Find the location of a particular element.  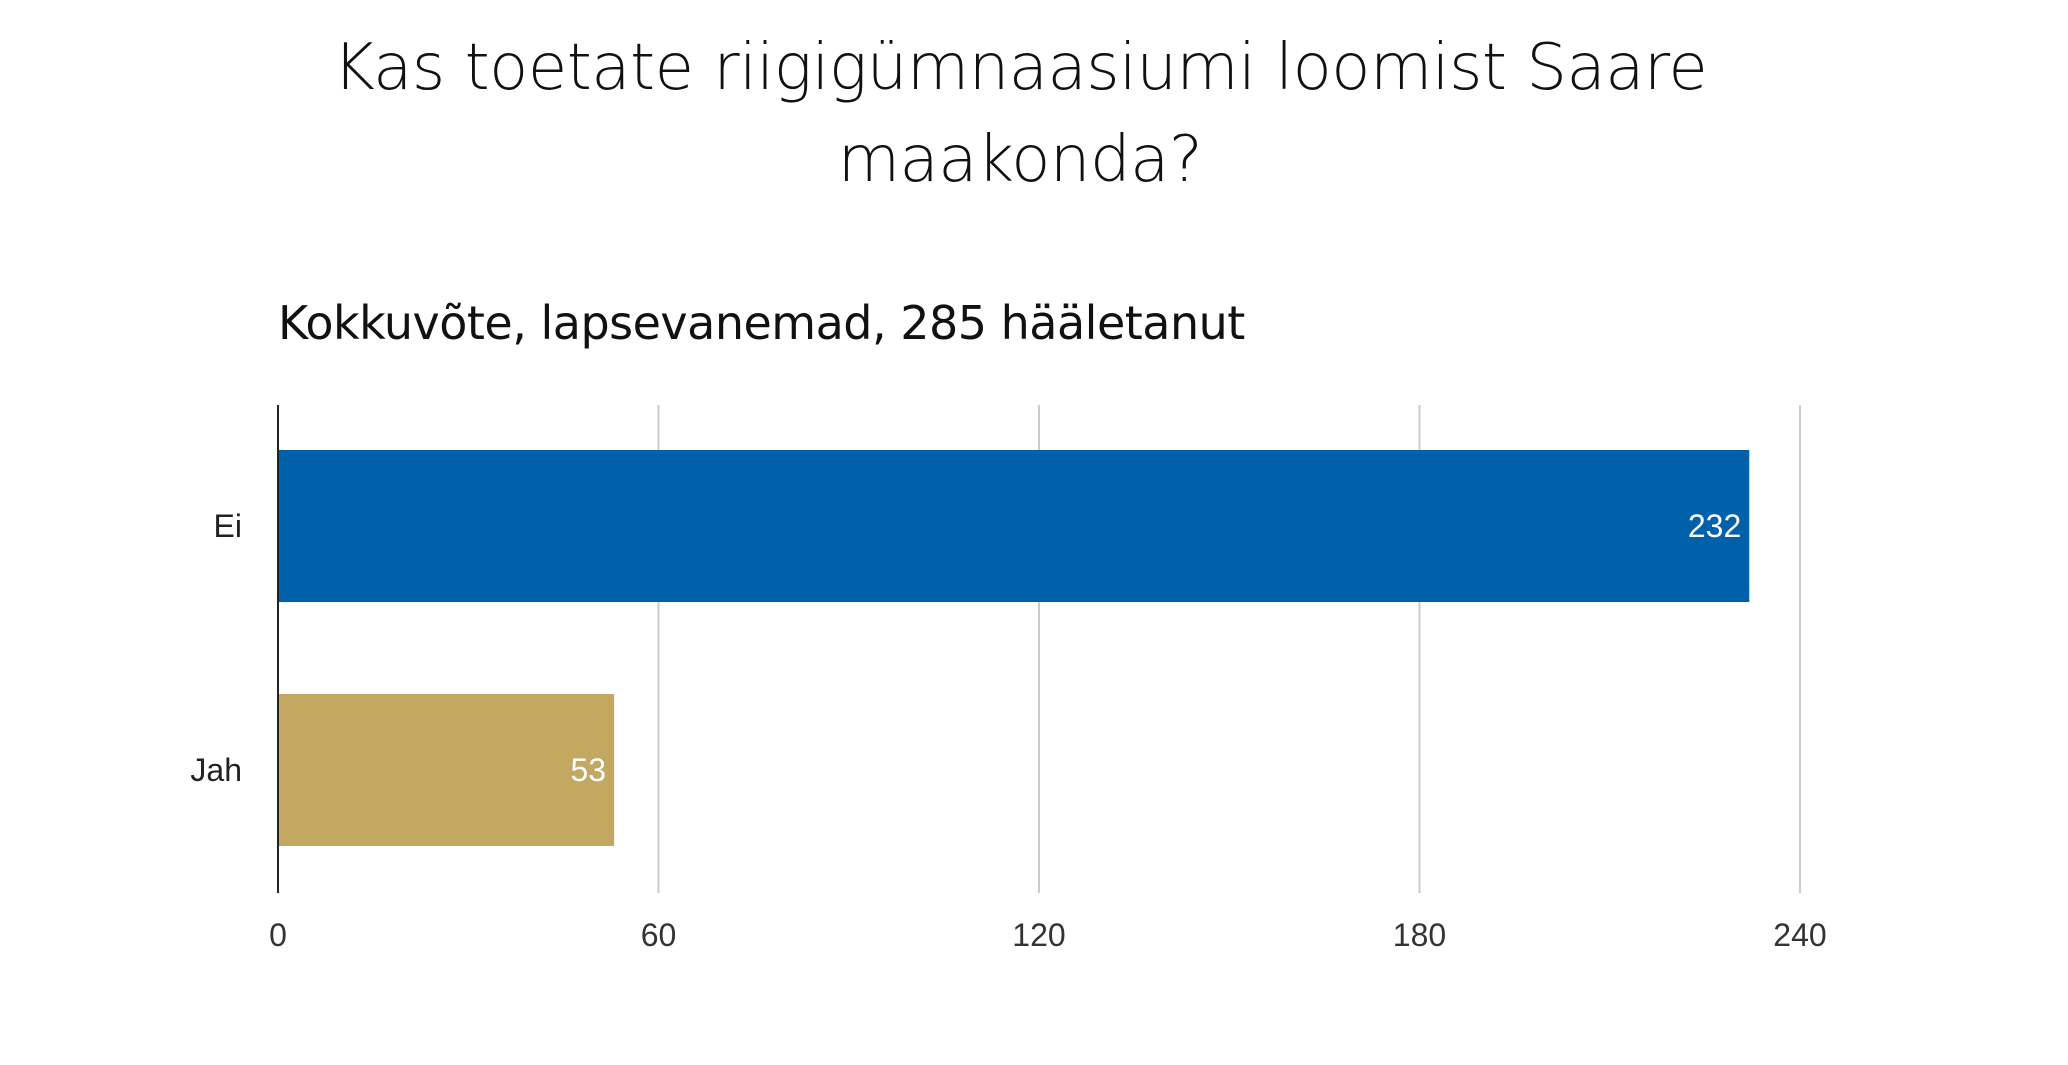

bar-ei is located at coordinates (1014, 526).